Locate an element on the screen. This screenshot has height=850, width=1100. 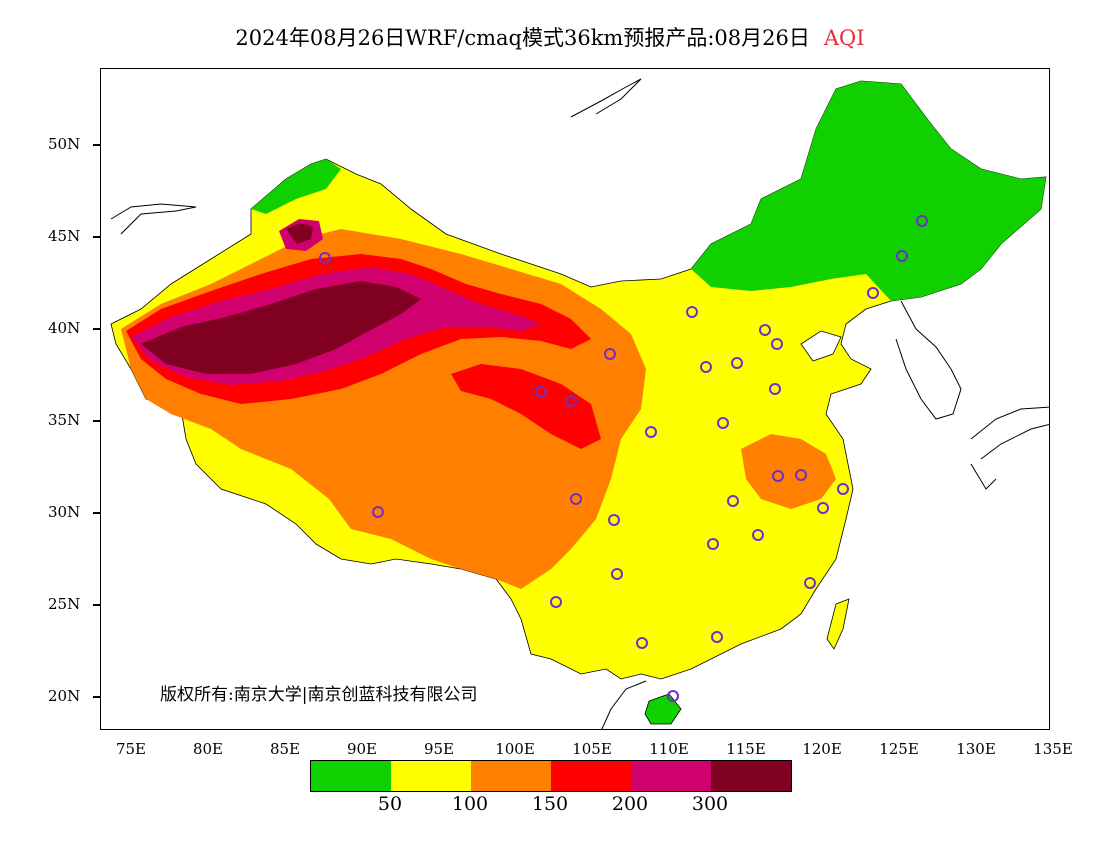
northeast-good is located at coordinates (868, 191).